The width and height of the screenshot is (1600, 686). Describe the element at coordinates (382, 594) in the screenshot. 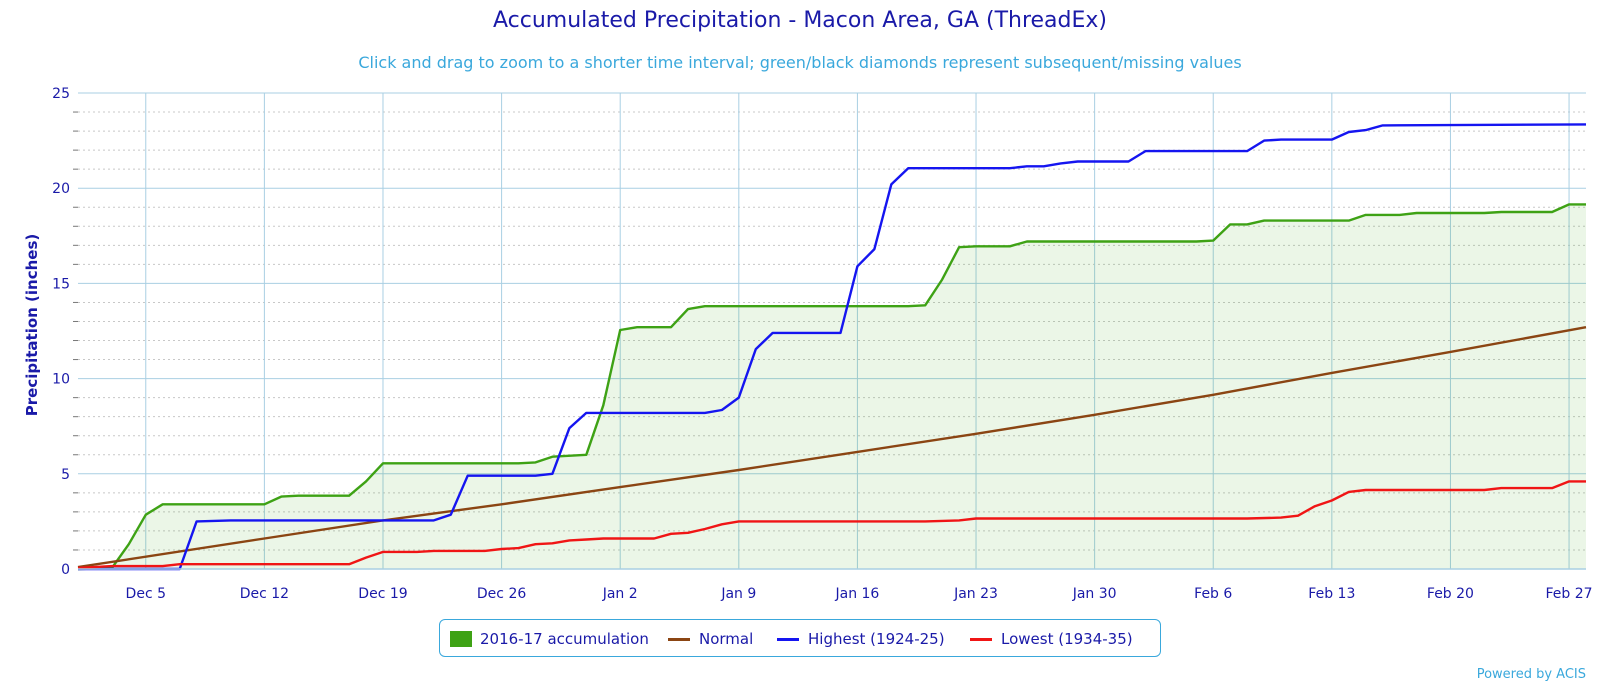

I see `x-tick-label: Dec 19` at that location.